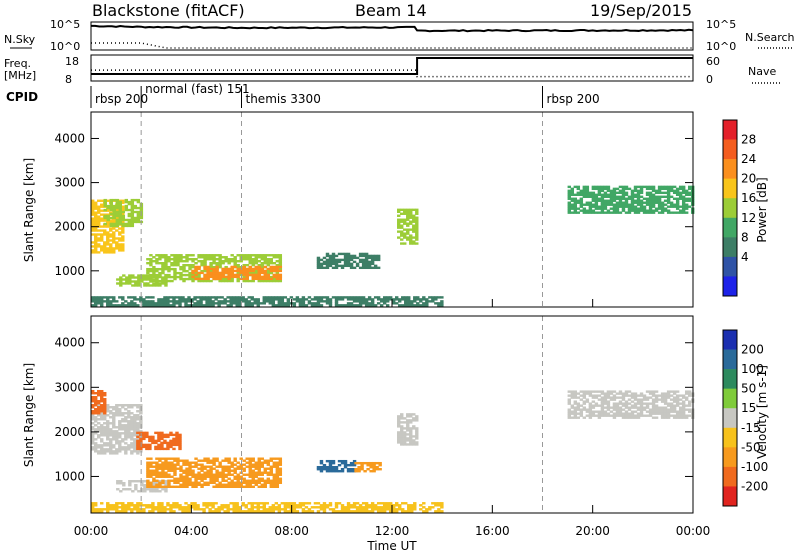 The width and height of the screenshot is (800, 554). I want to click on cpid-segment-label-1: normal (fast) 151, so click(197, 89).